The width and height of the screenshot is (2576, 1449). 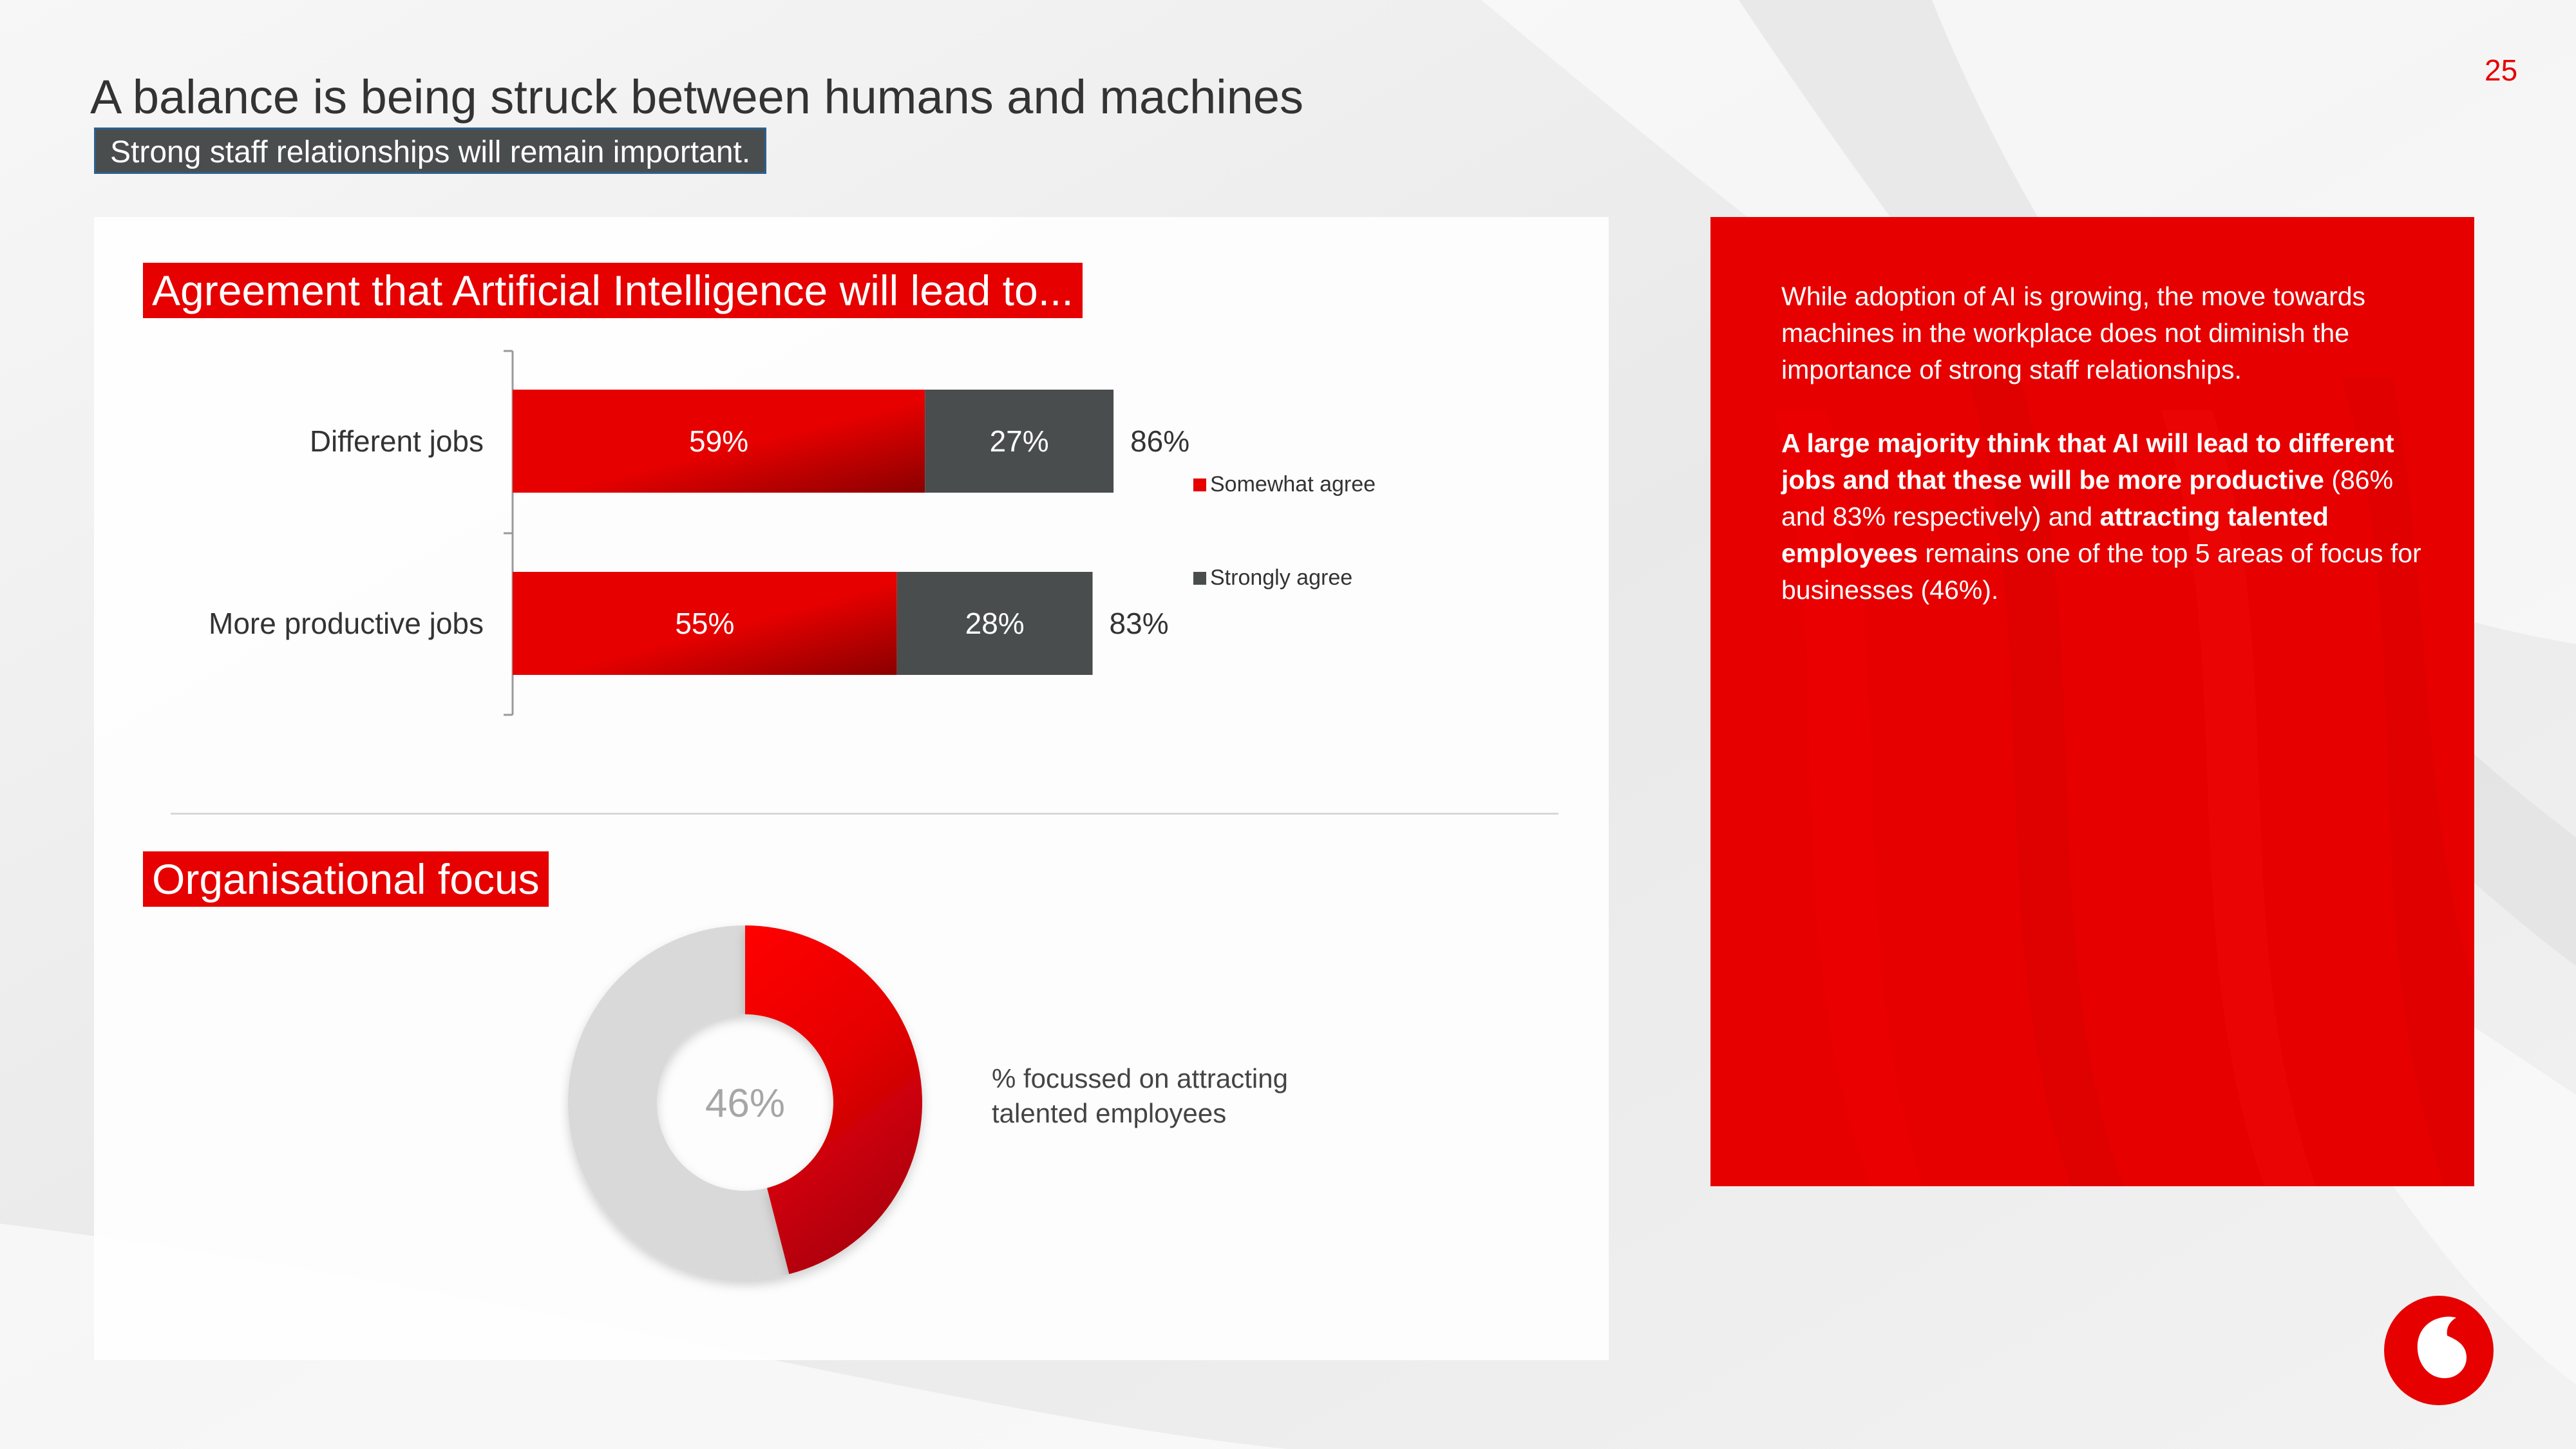 I want to click on organisational-focus-section-label: Organisational focus, so click(x=346, y=879).